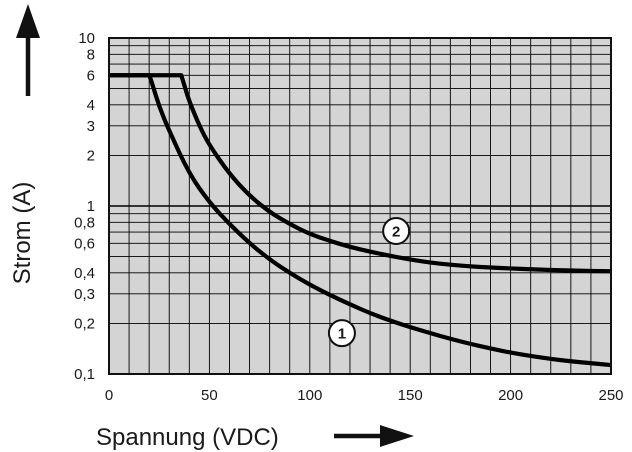  I want to click on y-tick-label: 3, so click(91, 126).